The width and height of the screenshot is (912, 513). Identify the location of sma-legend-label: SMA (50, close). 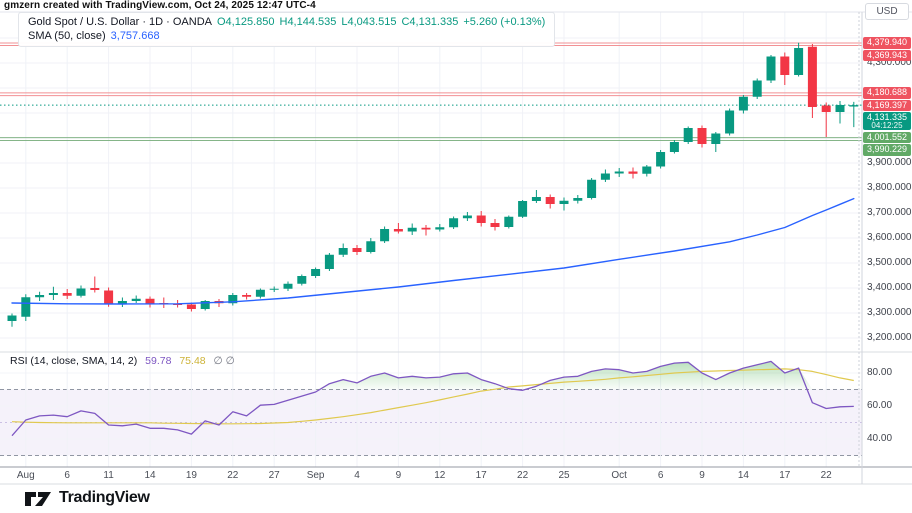
(67, 36).